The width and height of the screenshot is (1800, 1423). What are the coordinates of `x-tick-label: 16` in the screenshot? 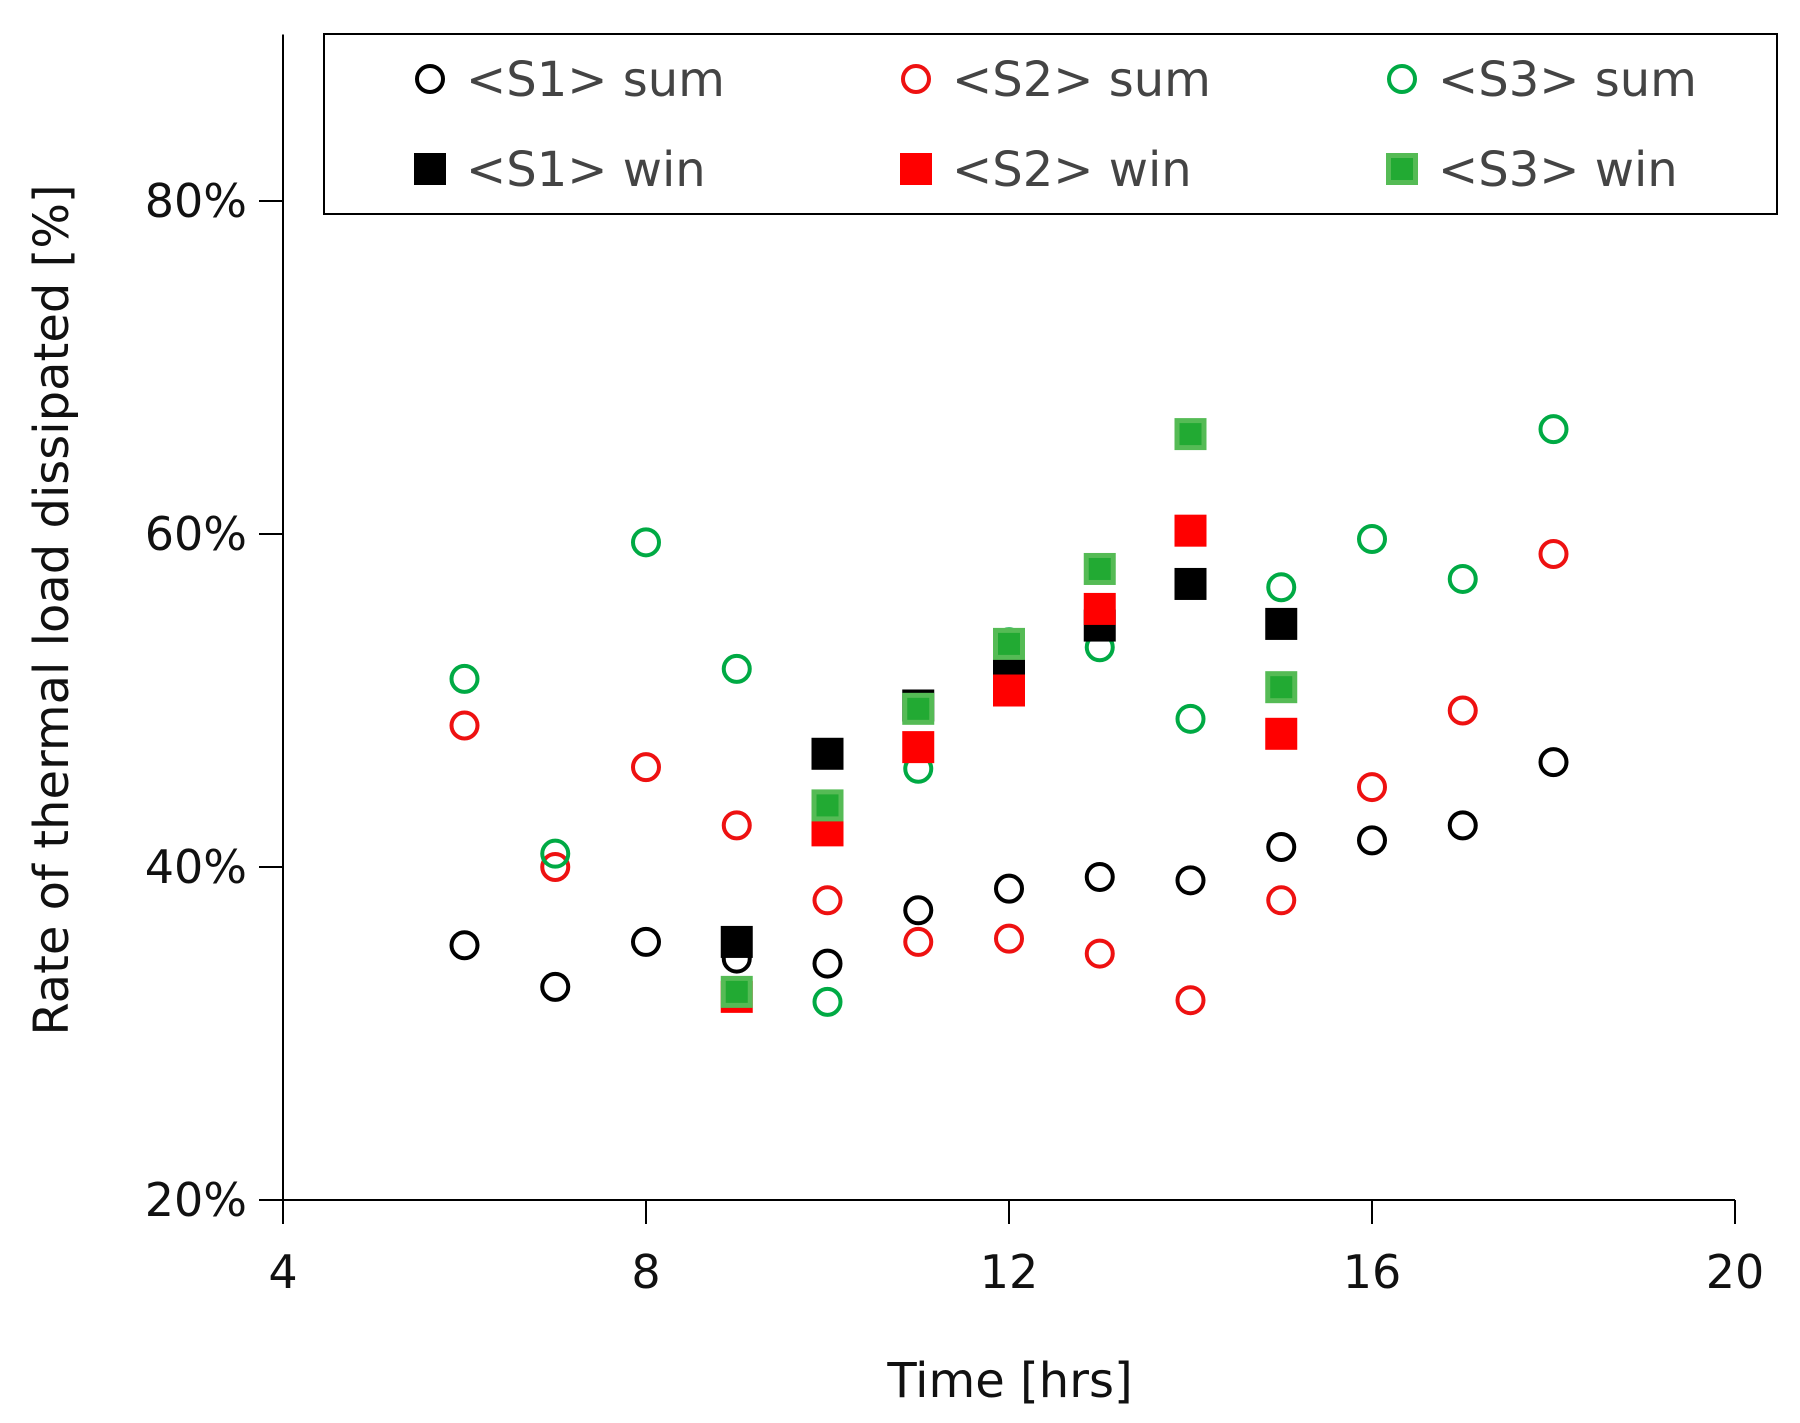 It's located at (1372, 1272).